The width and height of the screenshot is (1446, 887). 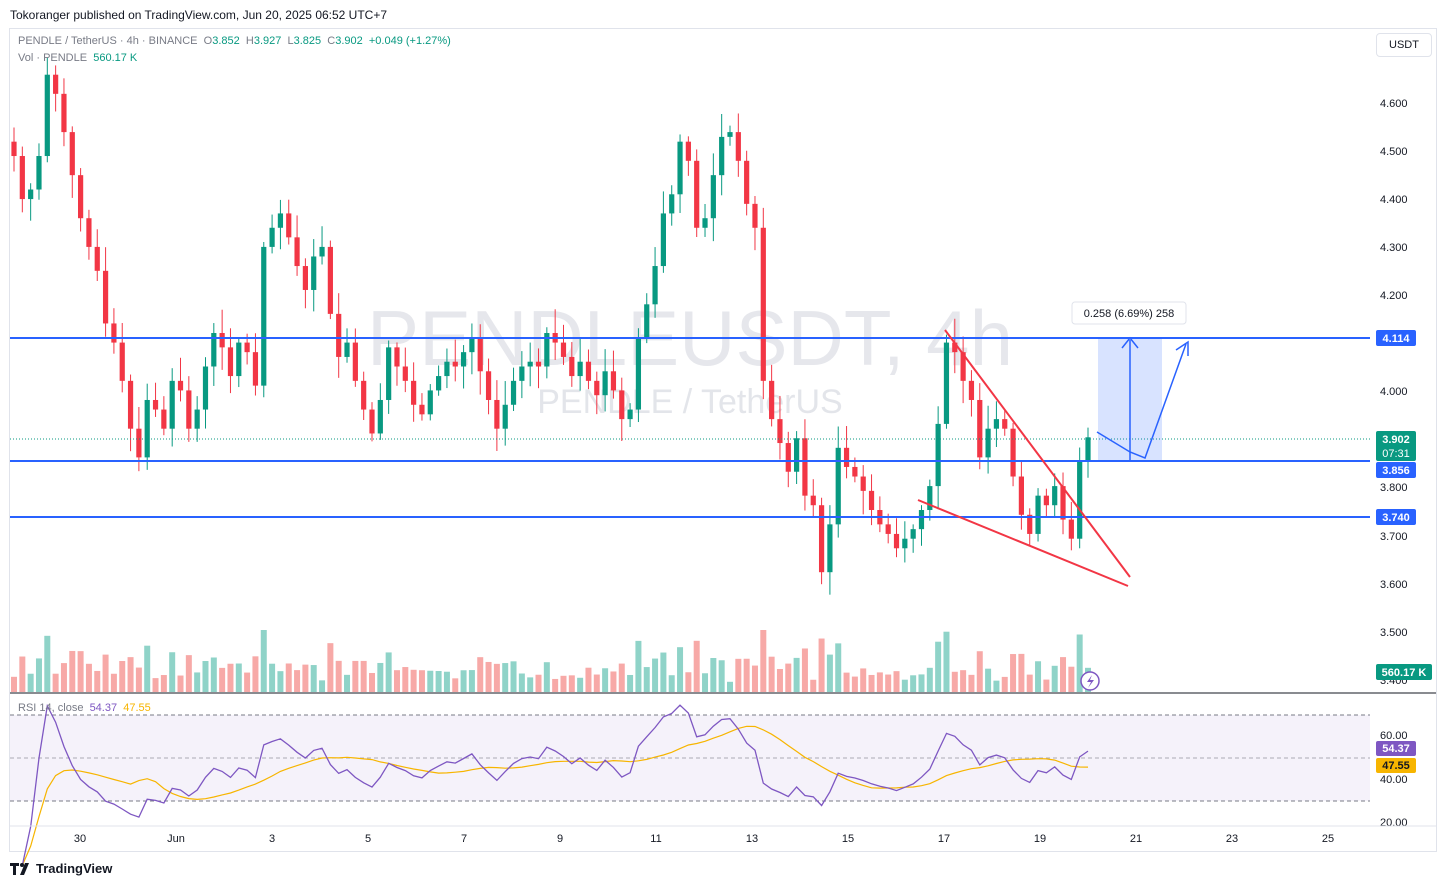 I want to click on projection-path, so click(x=1141, y=401).